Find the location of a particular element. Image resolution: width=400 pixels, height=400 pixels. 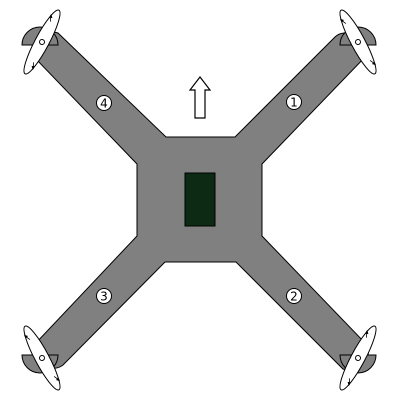

motor-label-3: 3 is located at coordinates (104, 296).